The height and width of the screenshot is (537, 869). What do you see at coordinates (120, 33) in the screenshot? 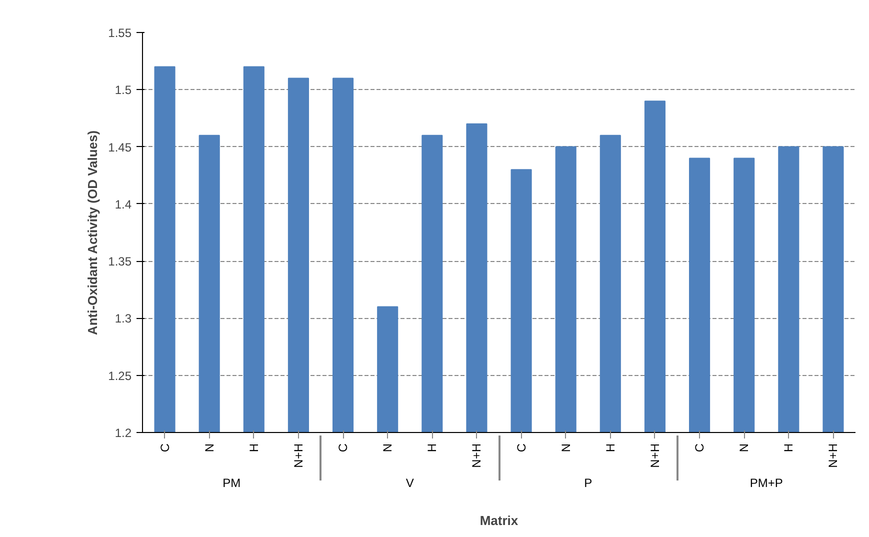
I see `y-tick-label: 1.55` at bounding box center [120, 33].